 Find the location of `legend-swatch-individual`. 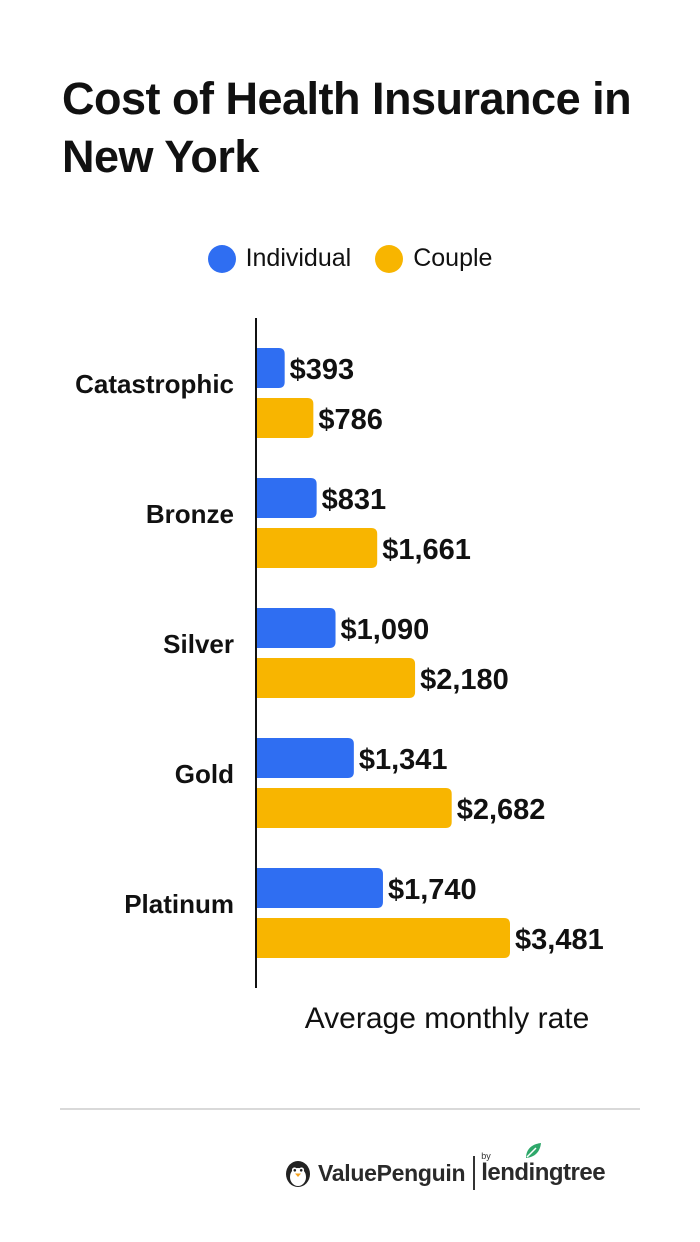

legend-swatch-individual is located at coordinates (221, 258).